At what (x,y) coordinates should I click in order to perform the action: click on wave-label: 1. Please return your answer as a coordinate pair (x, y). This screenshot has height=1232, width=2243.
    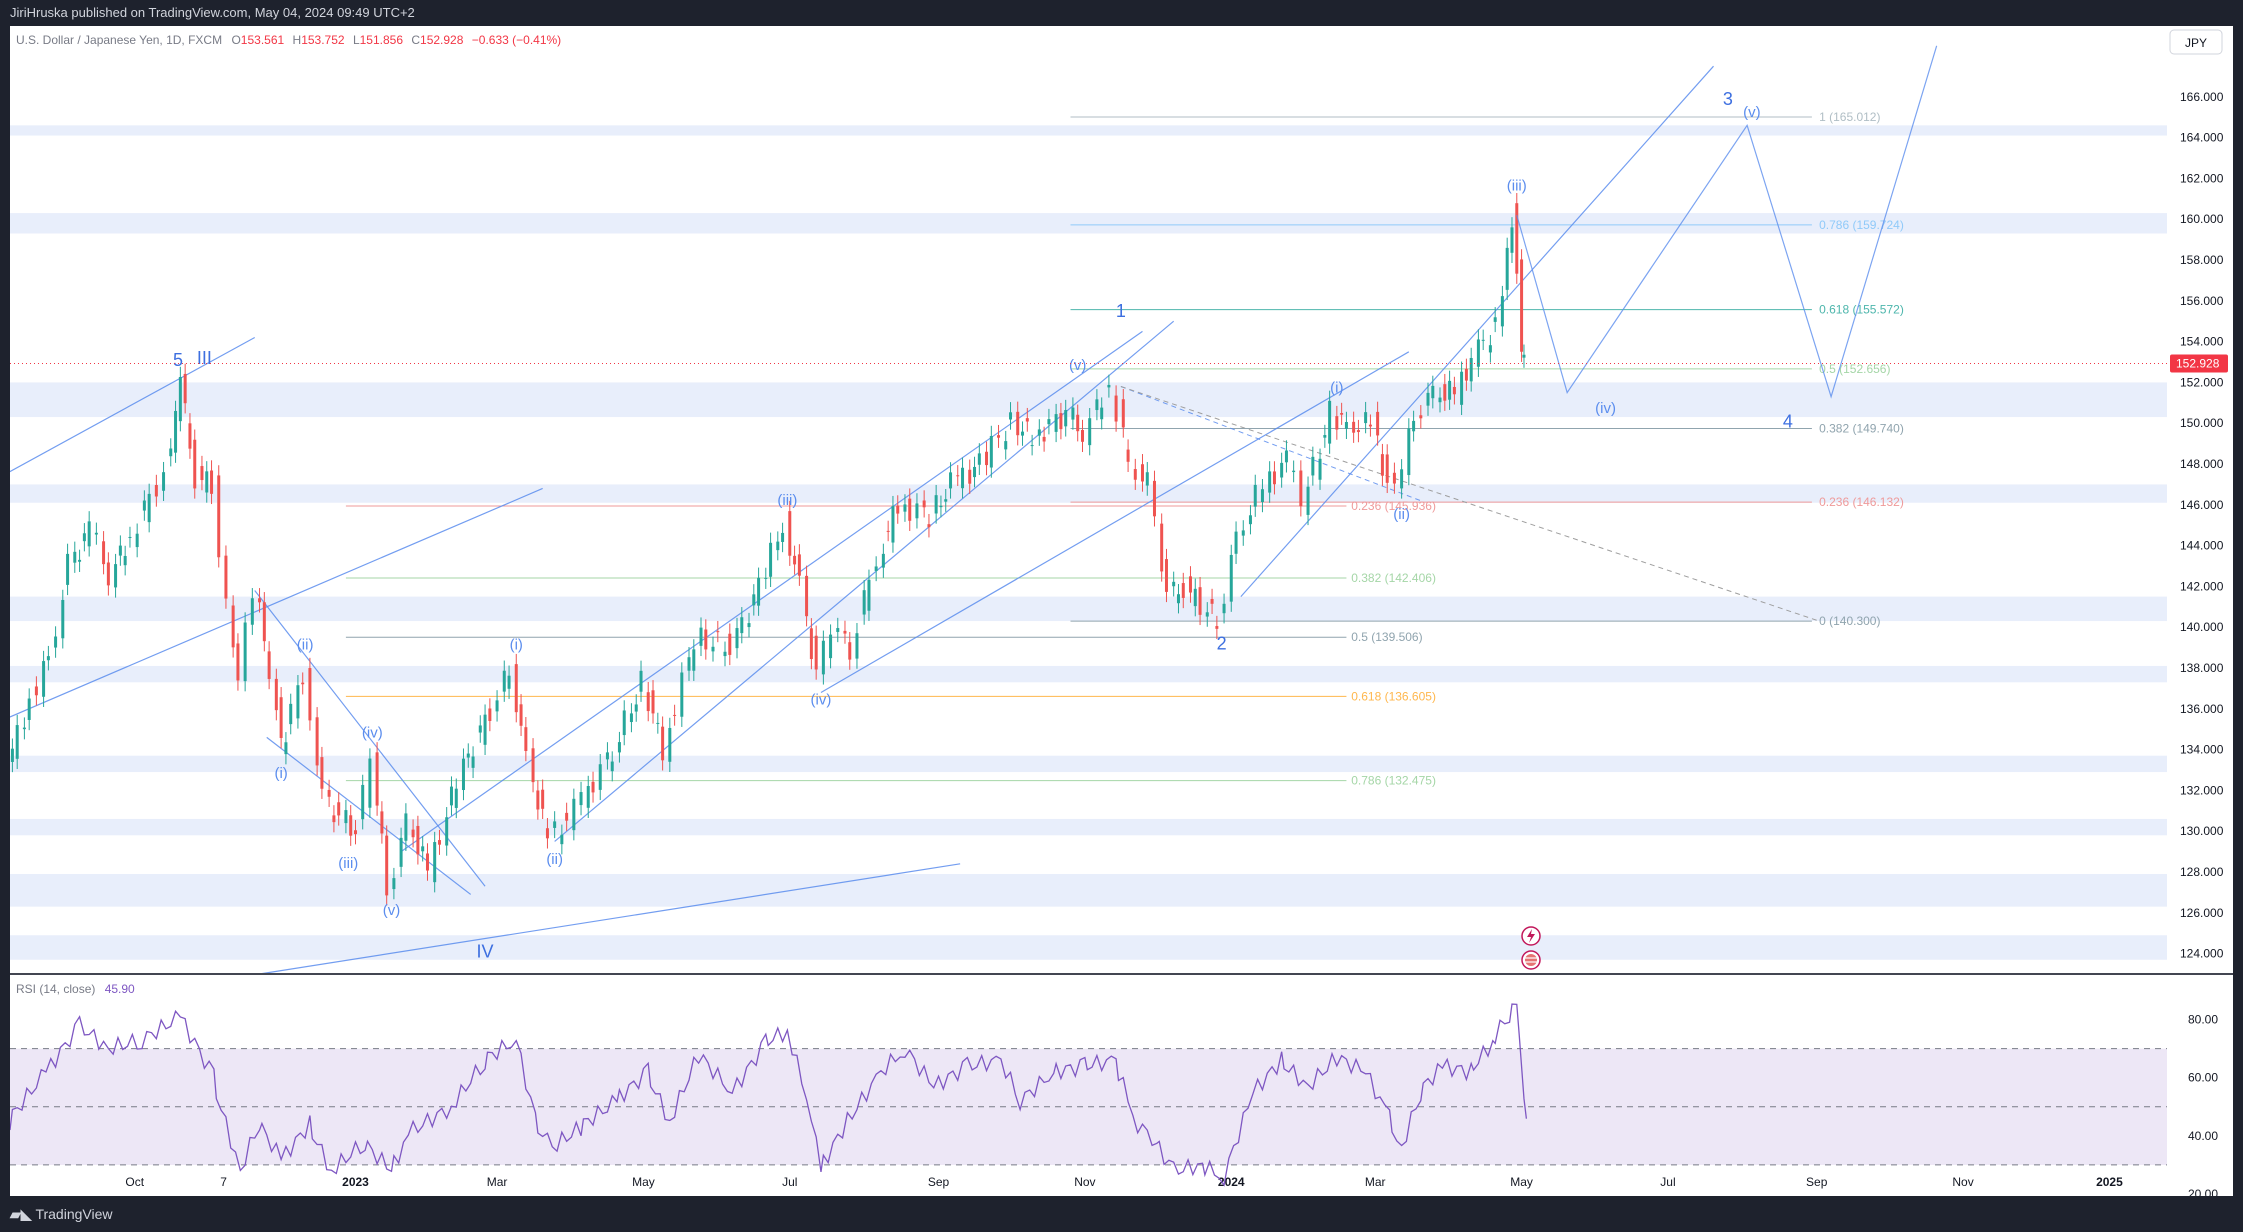
    Looking at the image, I should click on (1121, 311).